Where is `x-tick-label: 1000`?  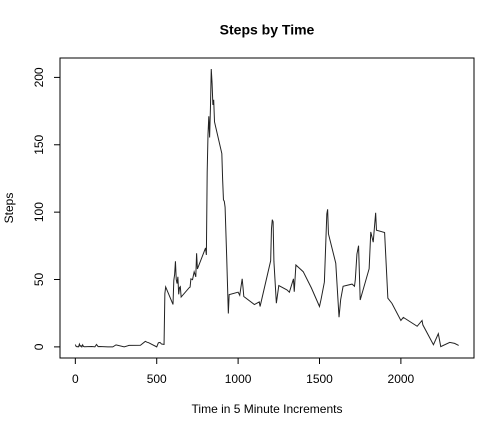 x-tick-label: 1000 is located at coordinates (238, 379).